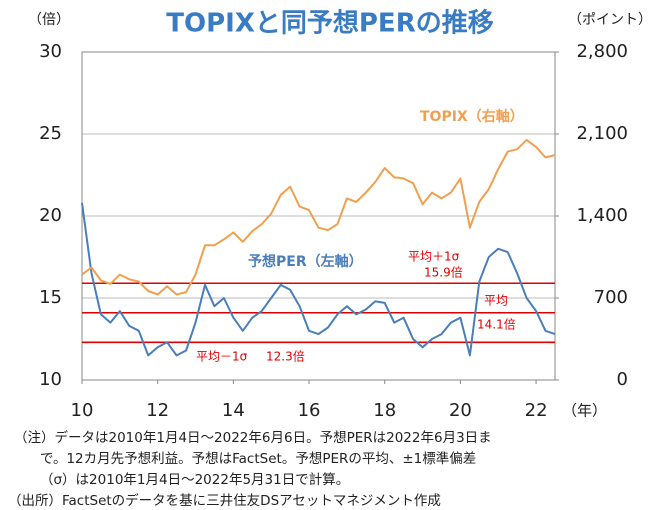 This screenshot has height=510, width=656. Describe the element at coordinates (285, 356) in the screenshot. I see `reference-value-label: 12.3倍` at that location.